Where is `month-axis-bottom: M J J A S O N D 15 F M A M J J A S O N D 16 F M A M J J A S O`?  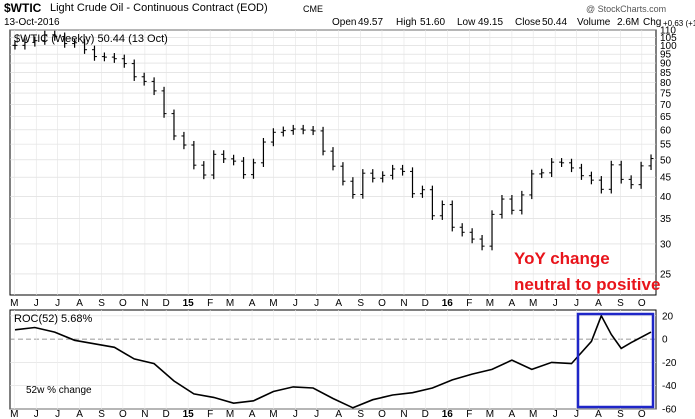 month-axis-bottom: M J J A S O N D 15 F M A M J J A S O N D 16 F M A M J J A S O is located at coordinates (328, 414).